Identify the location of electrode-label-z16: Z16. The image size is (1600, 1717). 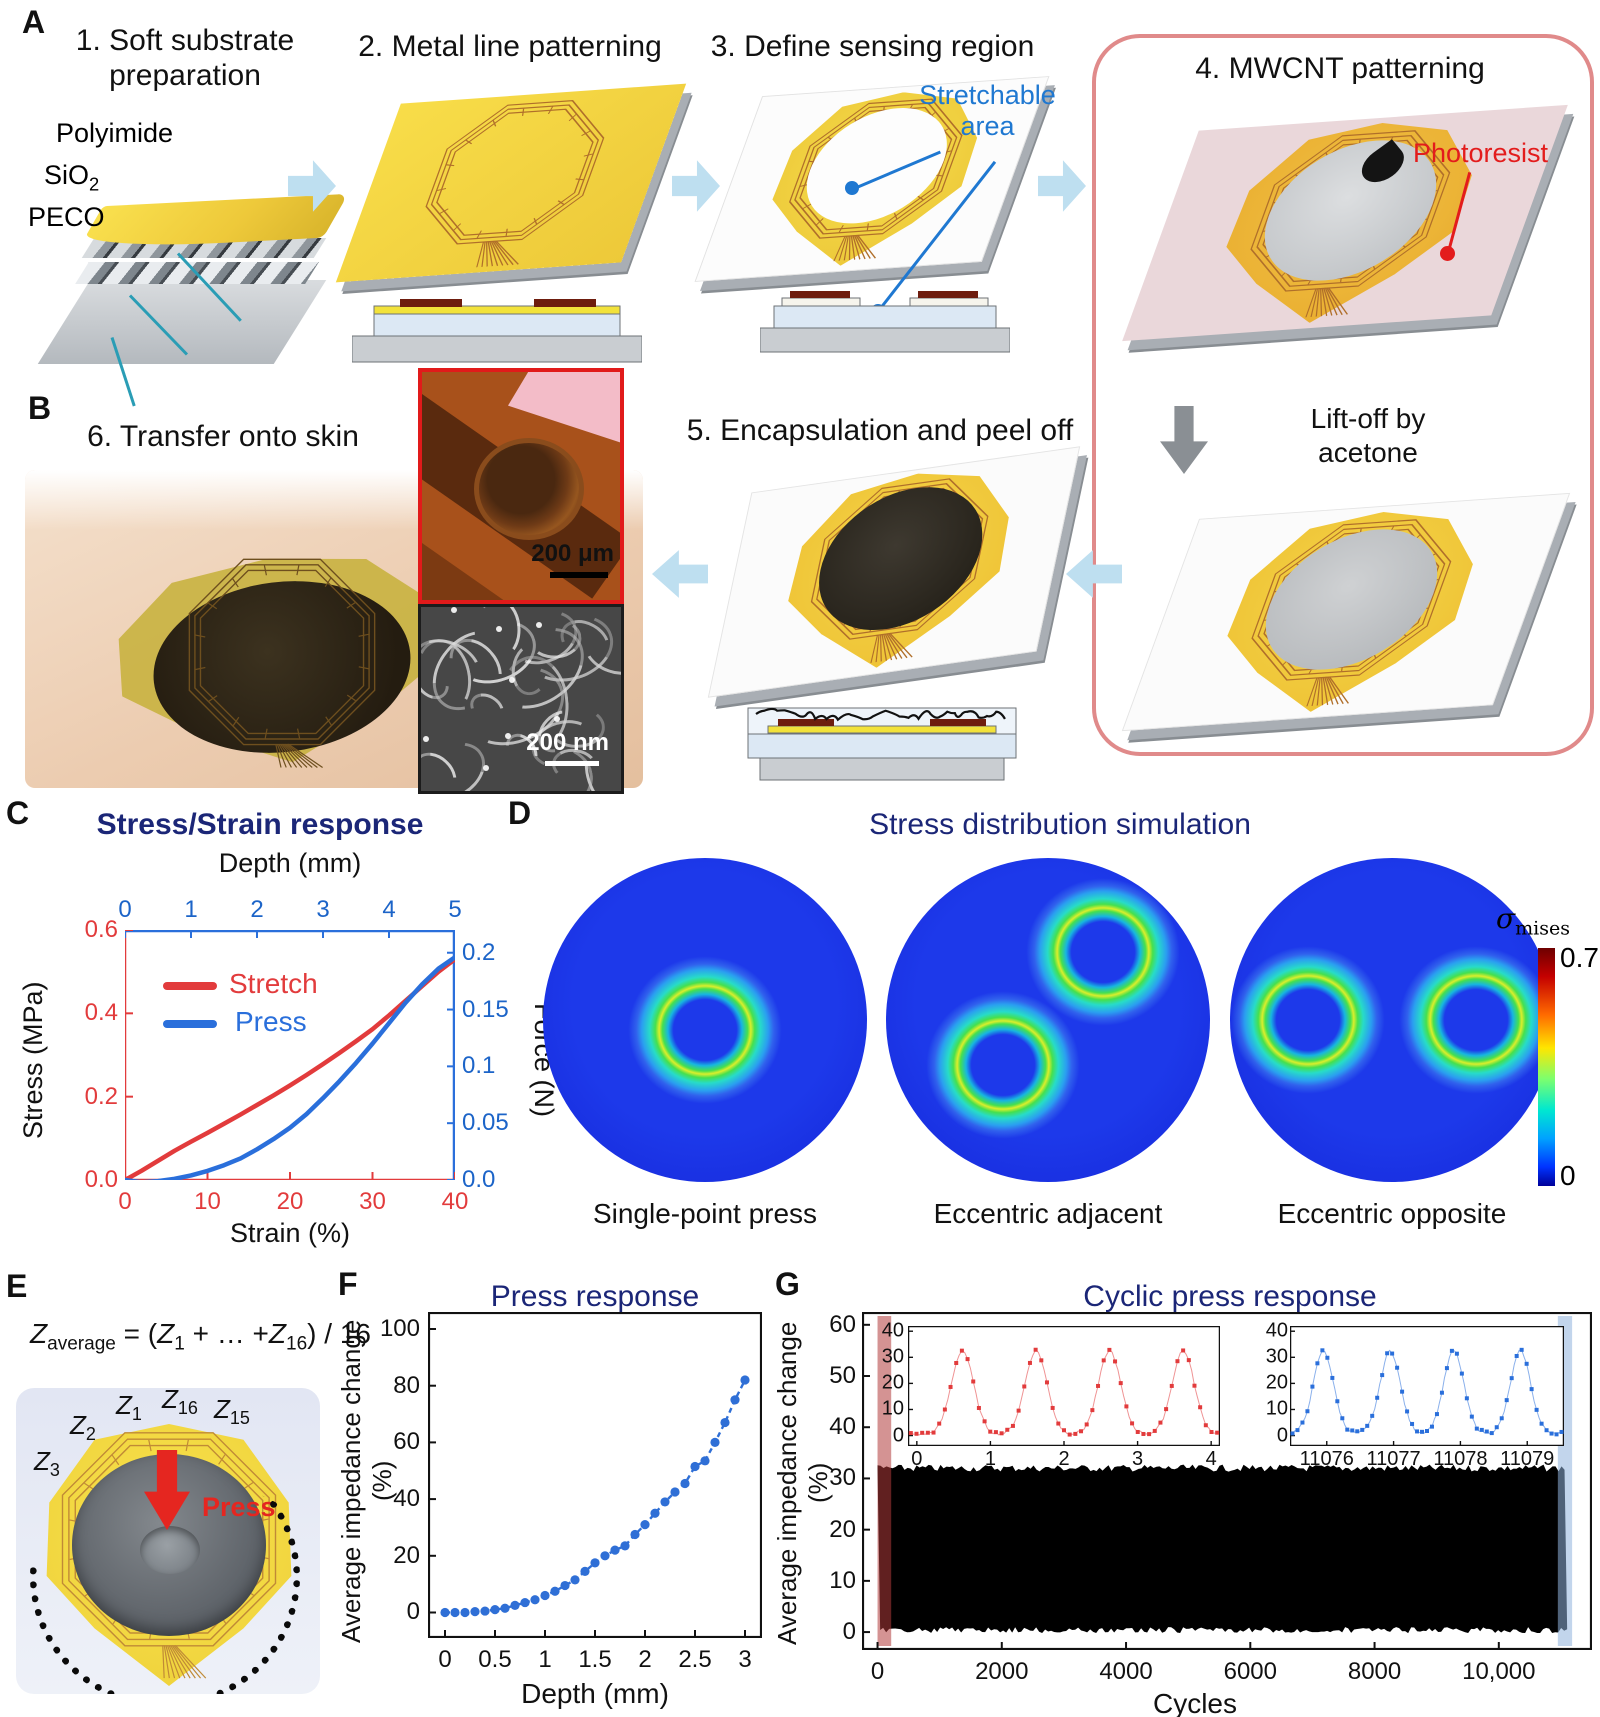
(180, 1403).